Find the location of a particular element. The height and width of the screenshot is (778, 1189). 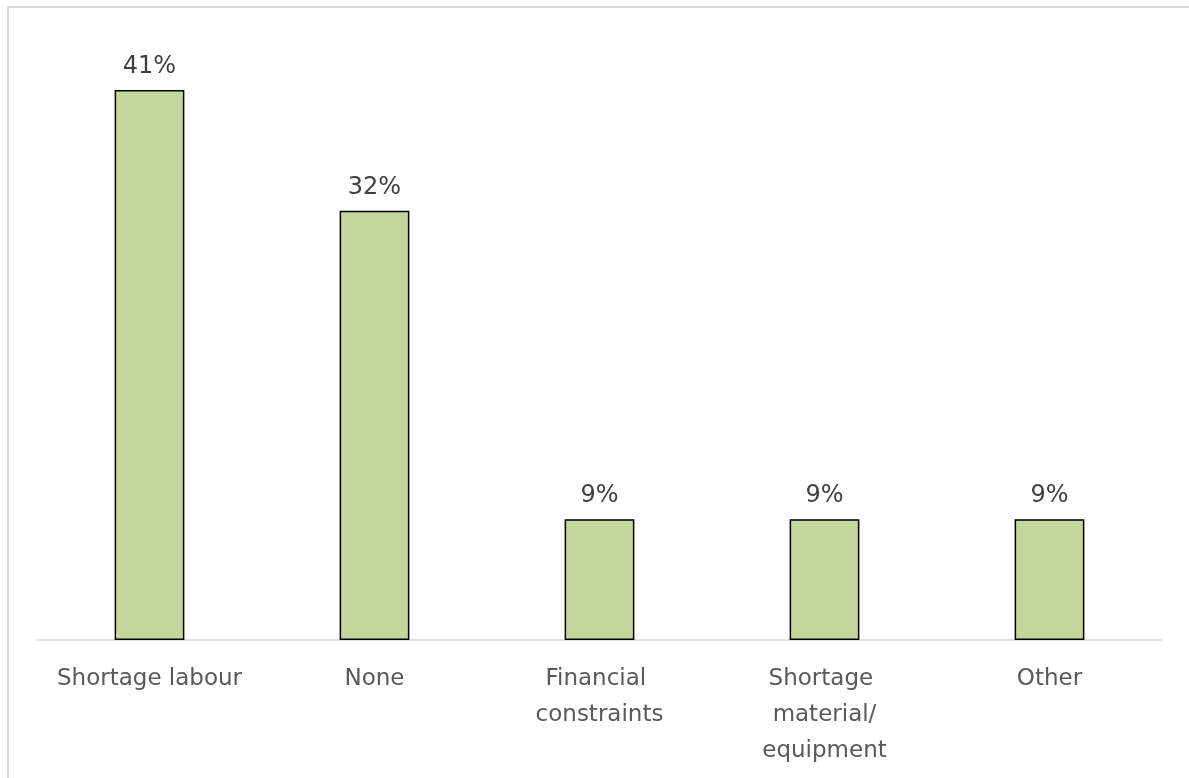

x-tick-label: Shortage labour is located at coordinates (149, 677).